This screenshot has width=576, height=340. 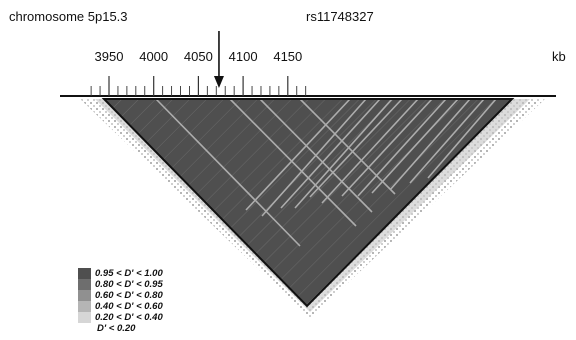 What do you see at coordinates (116, 328) in the screenshot?
I see `legend-label: D' < 0.20` at bounding box center [116, 328].